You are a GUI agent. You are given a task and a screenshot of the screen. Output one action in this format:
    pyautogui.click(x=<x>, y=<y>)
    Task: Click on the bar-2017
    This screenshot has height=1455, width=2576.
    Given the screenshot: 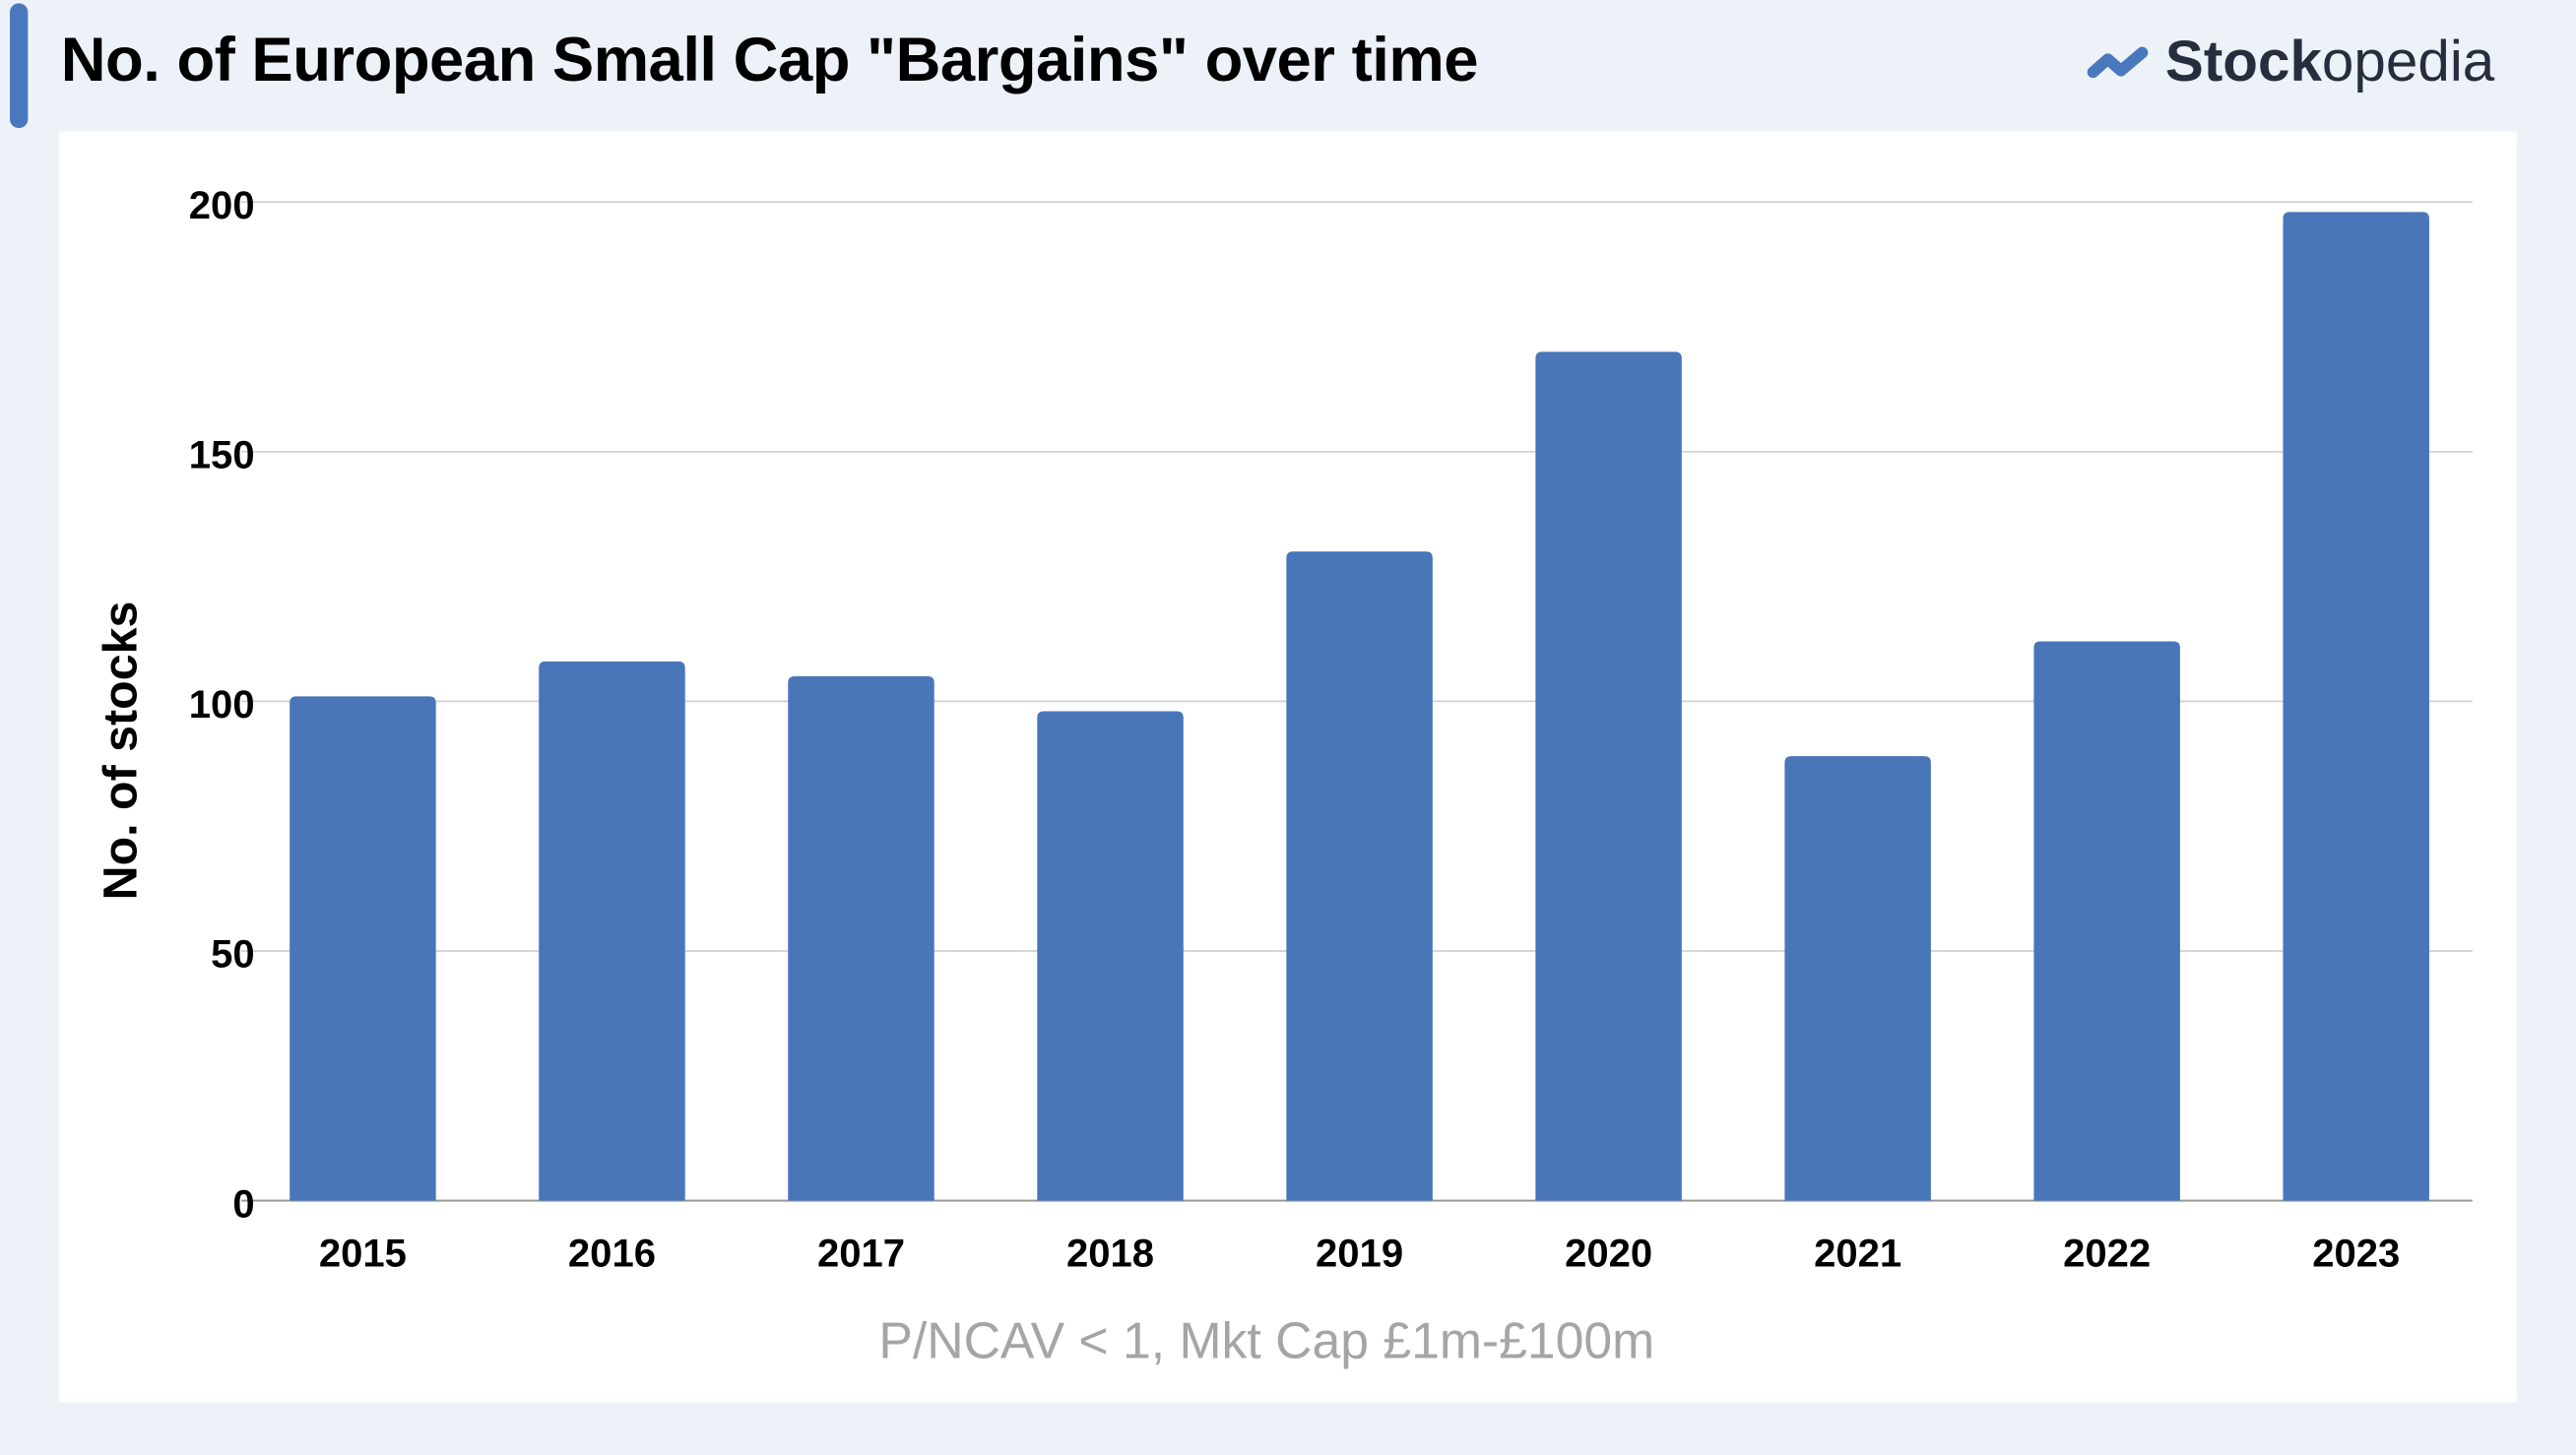 What is the action you would take?
    pyautogui.click(x=861, y=938)
    